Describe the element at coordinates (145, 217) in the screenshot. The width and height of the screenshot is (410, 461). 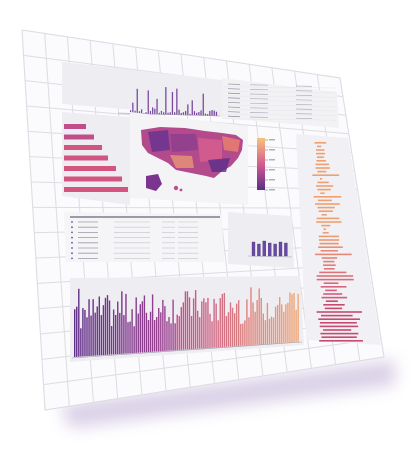
I see `table-header` at that location.